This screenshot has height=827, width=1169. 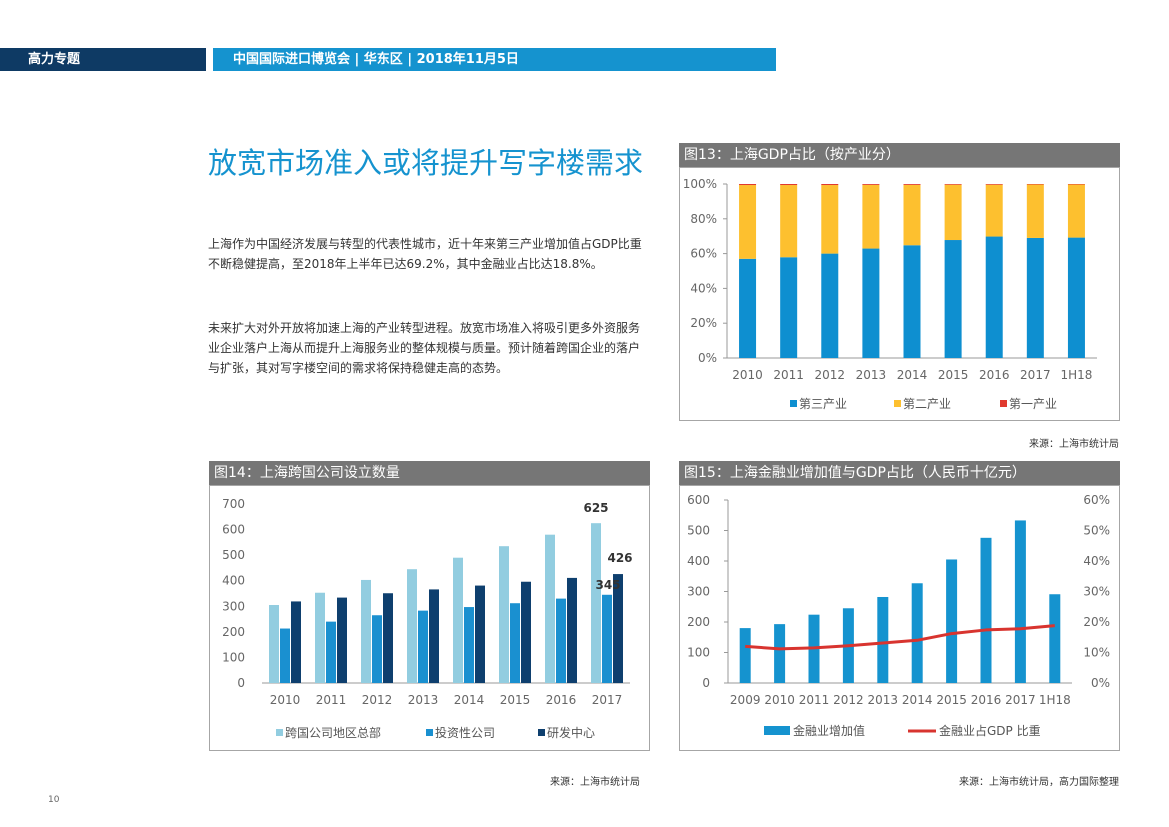 What do you see at coordinates (698, 592) in the screenshot?
I see `fig15-y-left-tick: 300` at bounding box center [698, 592].